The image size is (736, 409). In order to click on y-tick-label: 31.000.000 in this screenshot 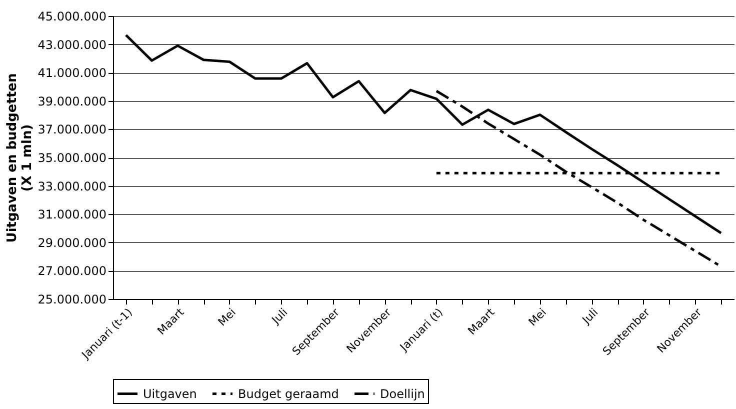, I will do `click(72, 215)`.